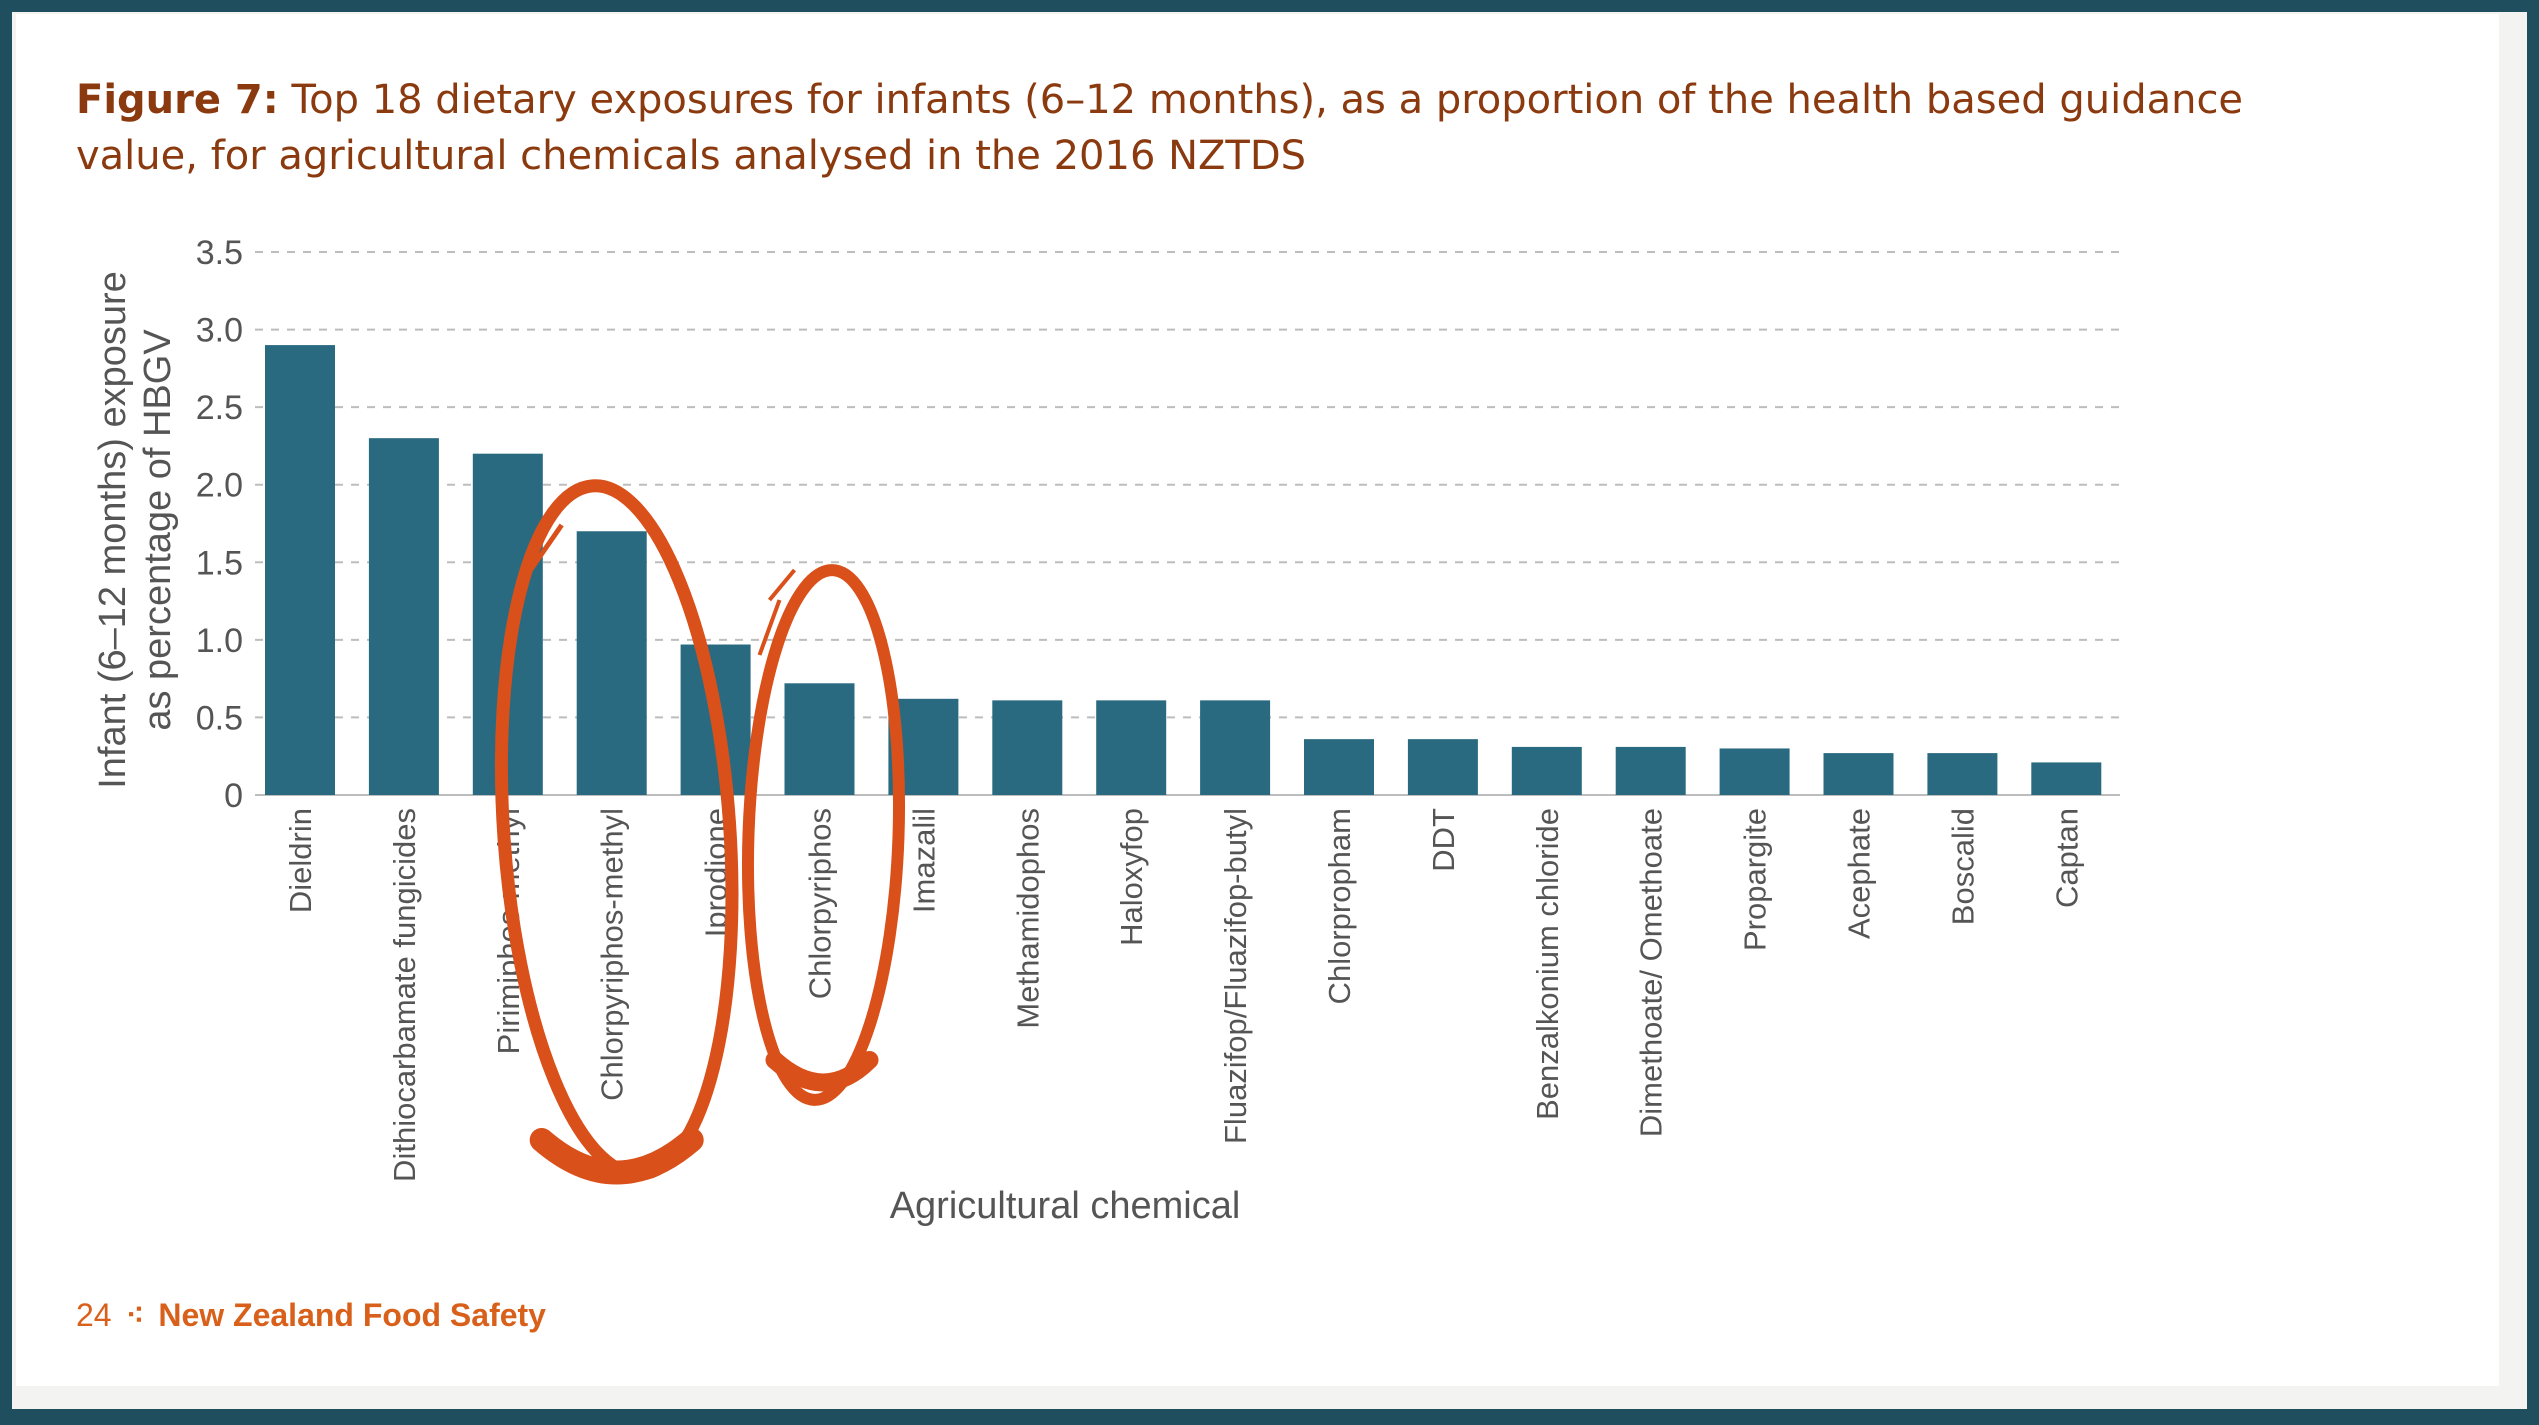  Describe the element at coordinates (1859, 873) in the screenshot. I see `x-tick-label: Acephate` at that location.